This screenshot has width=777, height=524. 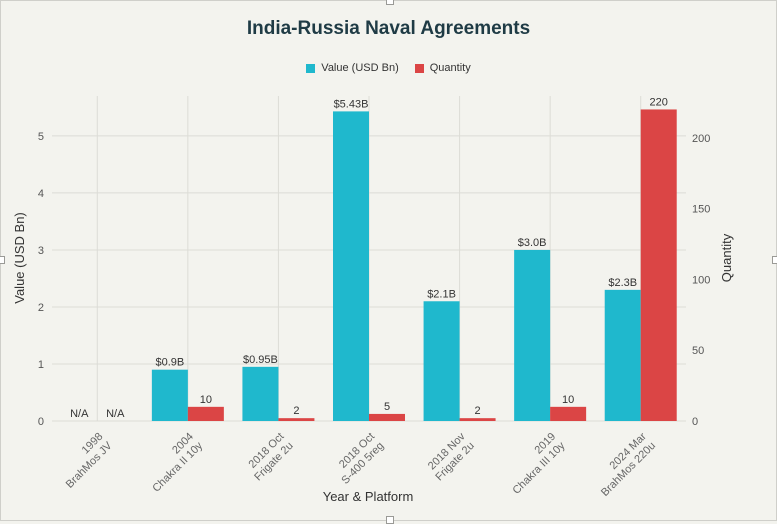 What do you see at coordinates (368, 496) in the screenshot?
I see `x-axis-title: Year & Platform` at bounding box center [368, 496].